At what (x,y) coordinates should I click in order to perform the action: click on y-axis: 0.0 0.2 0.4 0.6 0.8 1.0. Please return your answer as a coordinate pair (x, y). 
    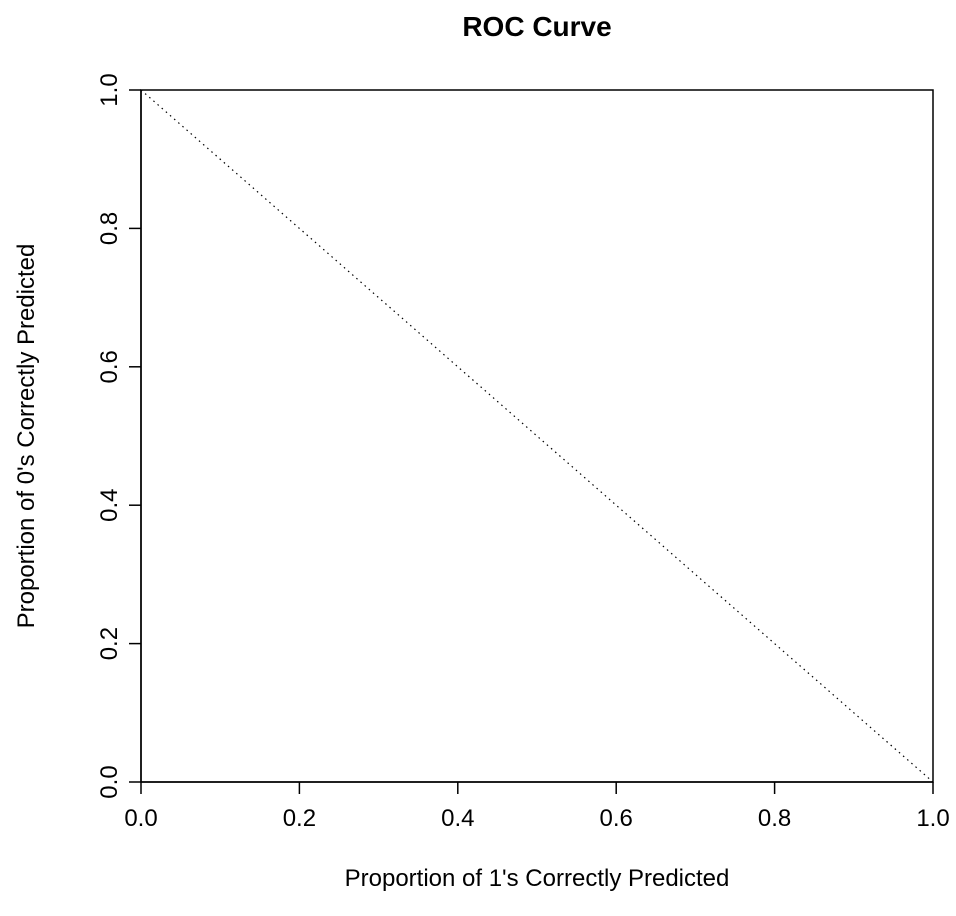
    Looking at the image, I should click on (119, 436).